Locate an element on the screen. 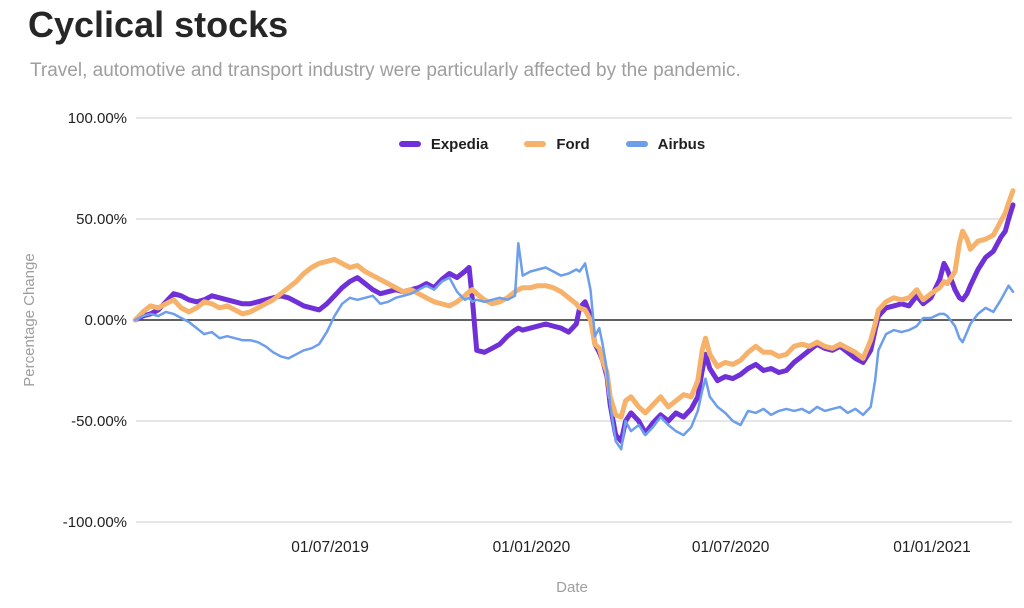  legend-label-expedia: Expedia is located at coordinates (459, 144).